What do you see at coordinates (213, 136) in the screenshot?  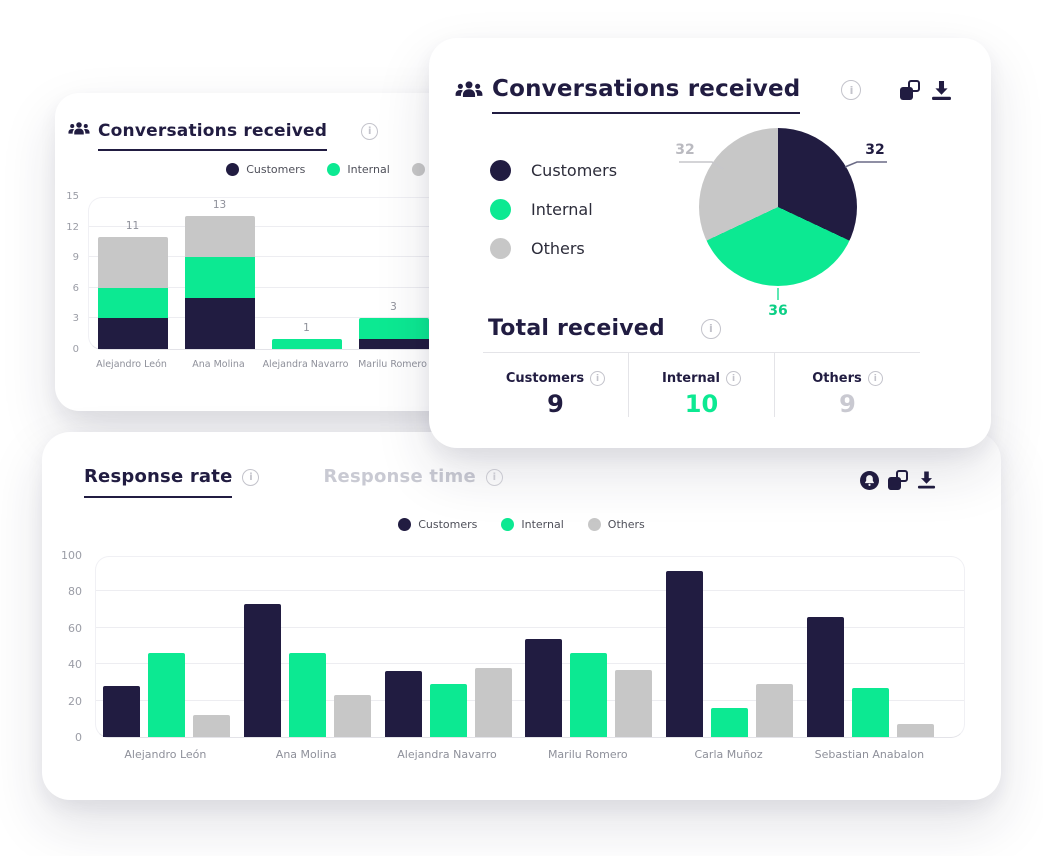 I see `left-card-title: Conversations received` at bounding box center [213, 136].